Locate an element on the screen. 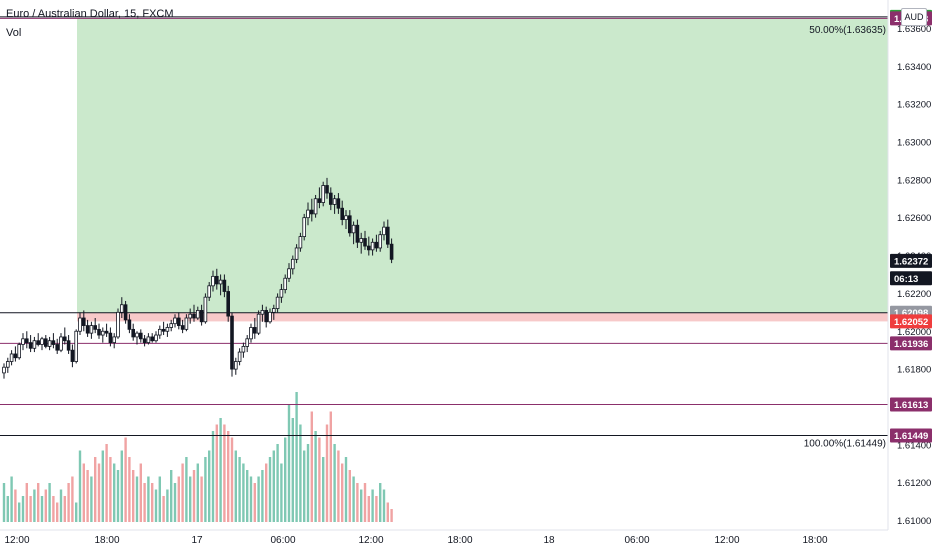 The height and width of the screenshot is (550, 932). price-tick-label: 1.63000 is located at coordinates (914, 142).